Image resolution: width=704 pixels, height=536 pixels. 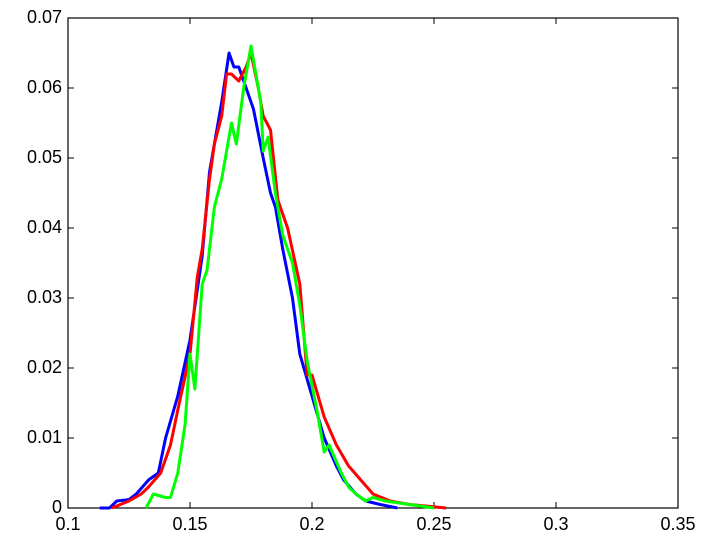 I want to click on y-tick-label: 0.04, so click(x=44, y=227).